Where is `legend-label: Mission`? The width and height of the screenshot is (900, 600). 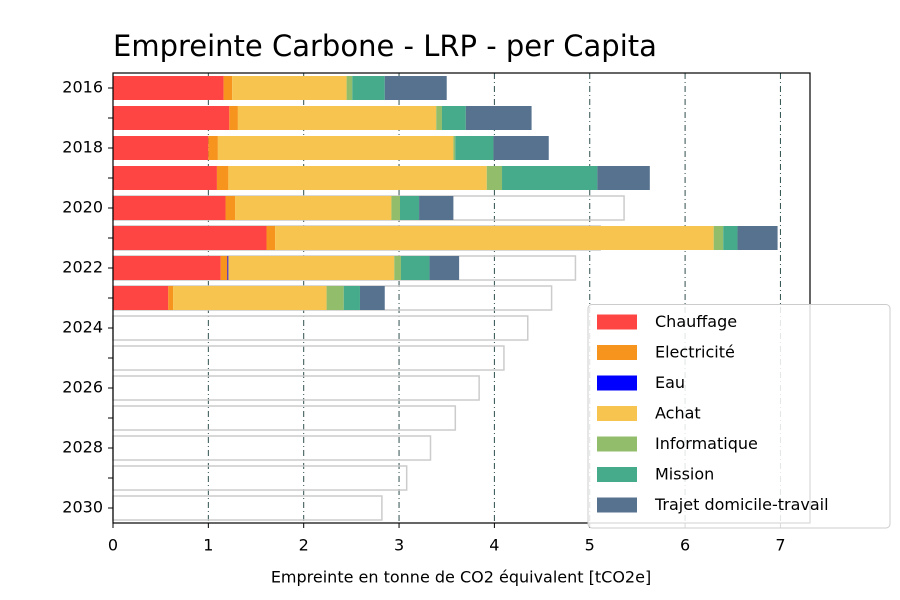
legend-label: Mission is located at coordinates (684, 474).